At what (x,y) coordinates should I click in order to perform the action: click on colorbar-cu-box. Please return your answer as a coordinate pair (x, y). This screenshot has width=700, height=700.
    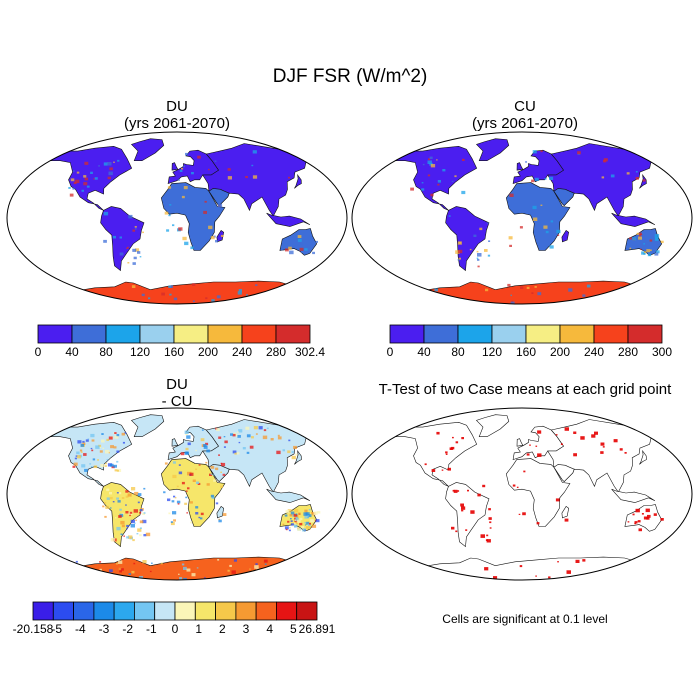
    Looking at the image, I should click on (475, 334).